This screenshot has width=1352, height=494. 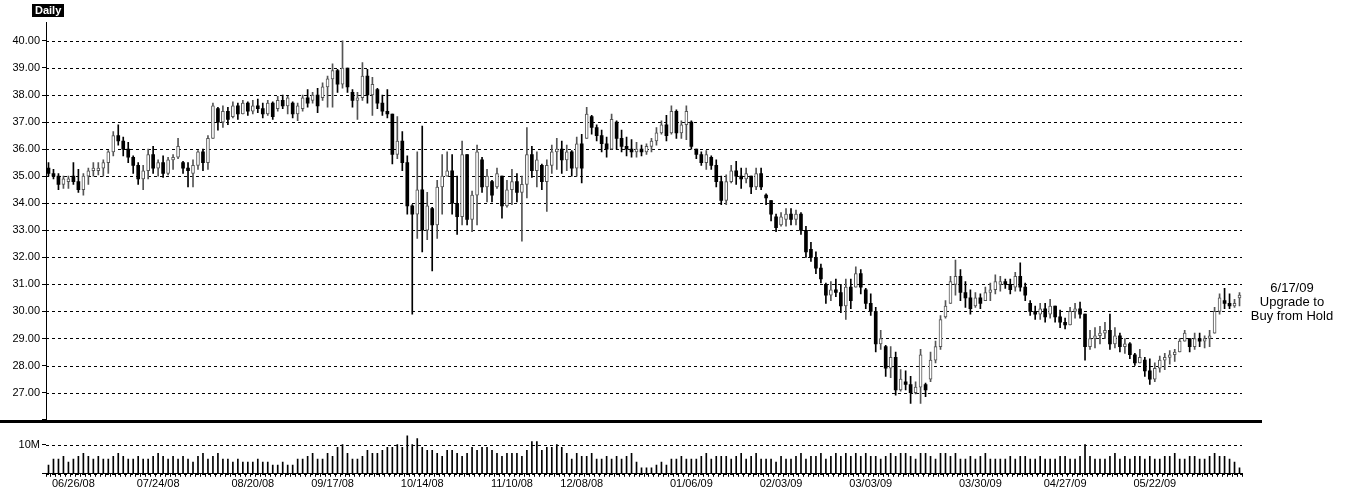 What do you see at coordinates (26, 67) in the screenshot?
I see `y-tick-label: 39.00` at bounding box center [26, 67].